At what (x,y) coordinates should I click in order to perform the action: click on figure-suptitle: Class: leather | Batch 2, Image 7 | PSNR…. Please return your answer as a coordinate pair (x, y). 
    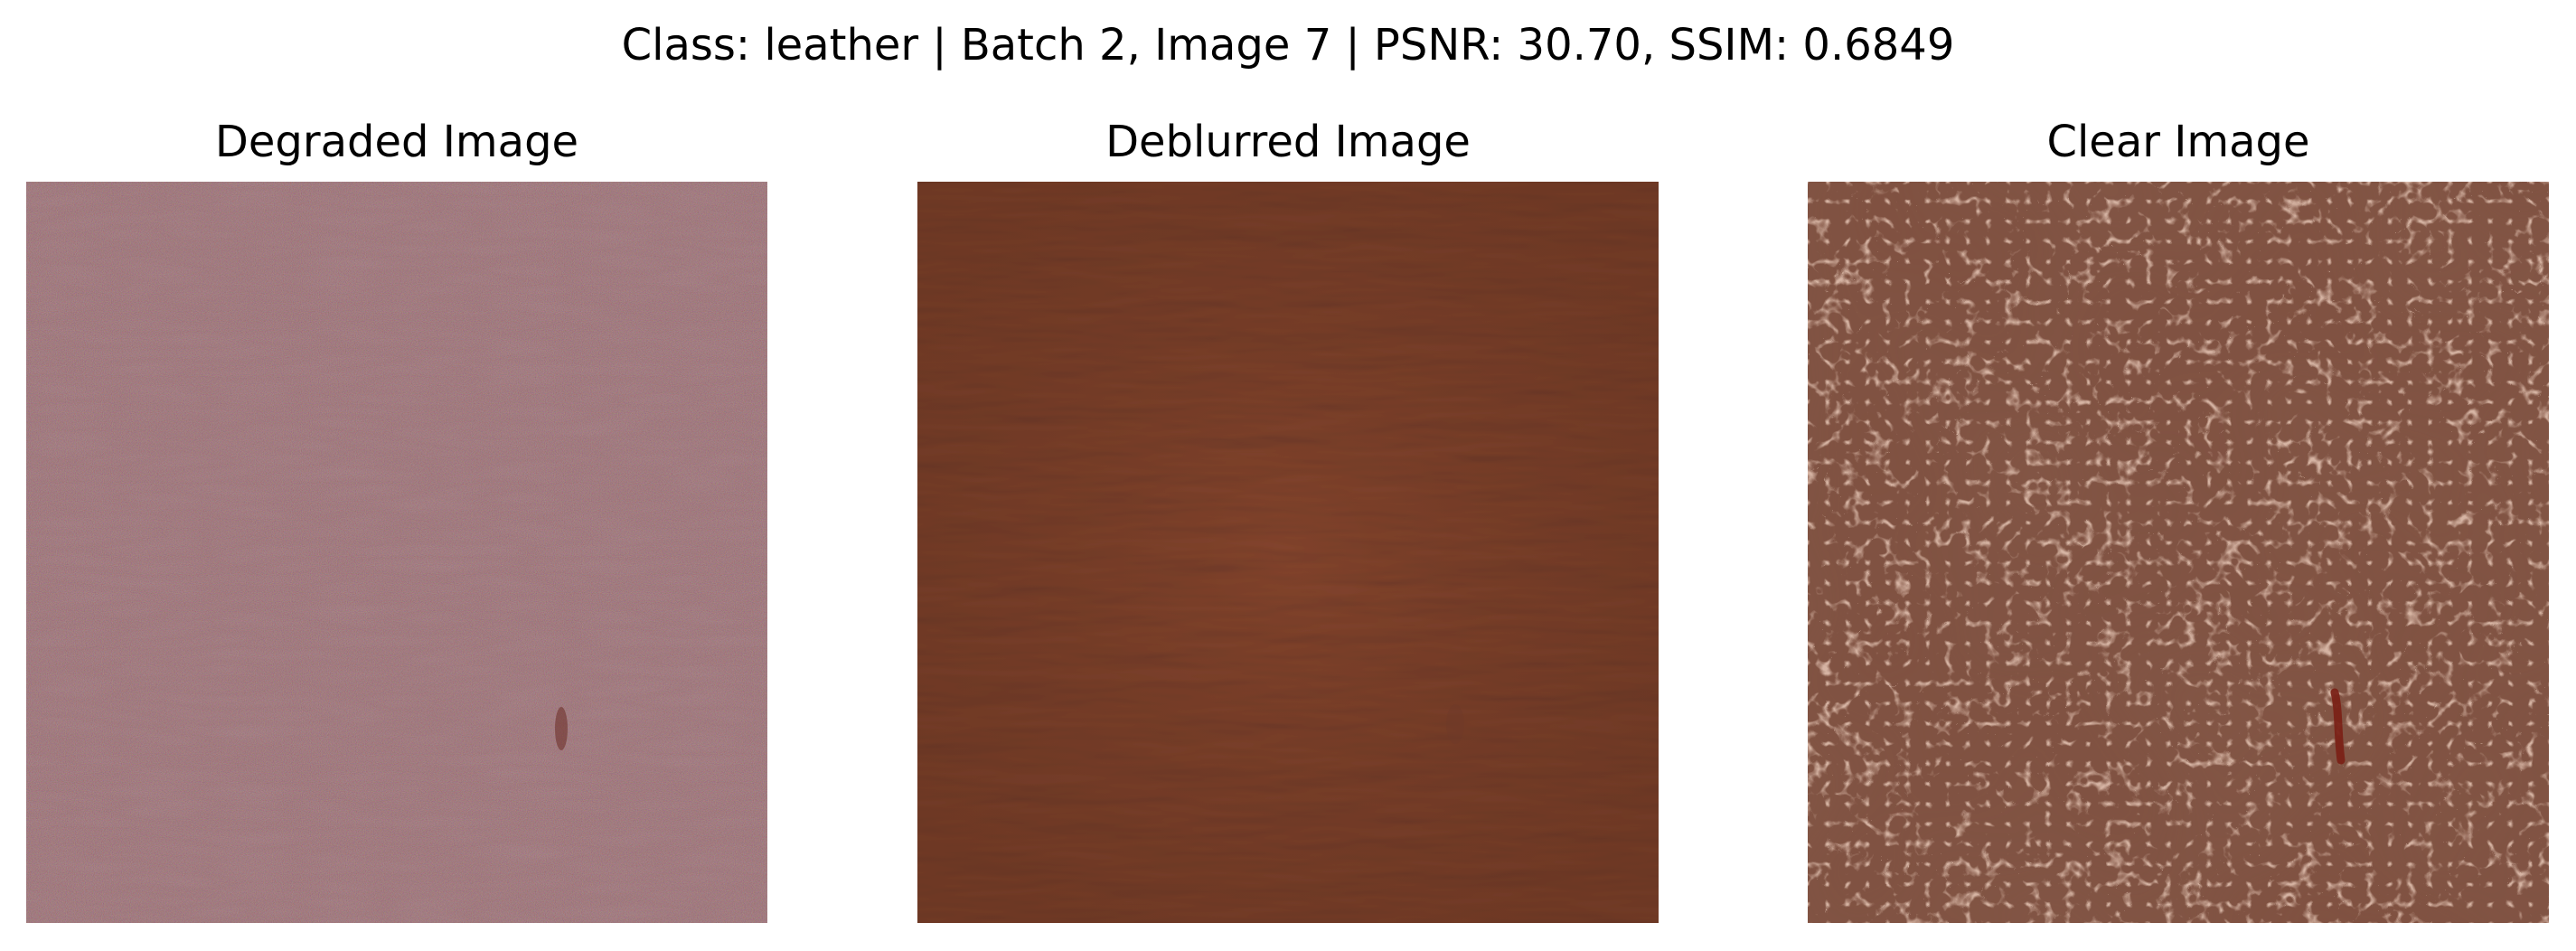
    Looking at the image, I should click on (1288, 45).